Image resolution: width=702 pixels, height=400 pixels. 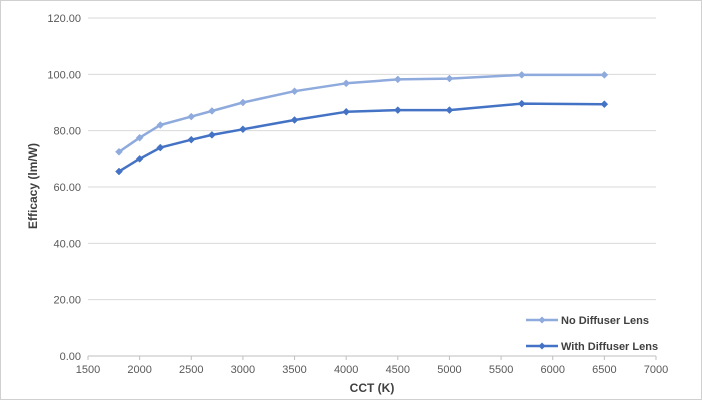 I want to click on series-line-with-diffuser-lens, so click(x=361, y=137).